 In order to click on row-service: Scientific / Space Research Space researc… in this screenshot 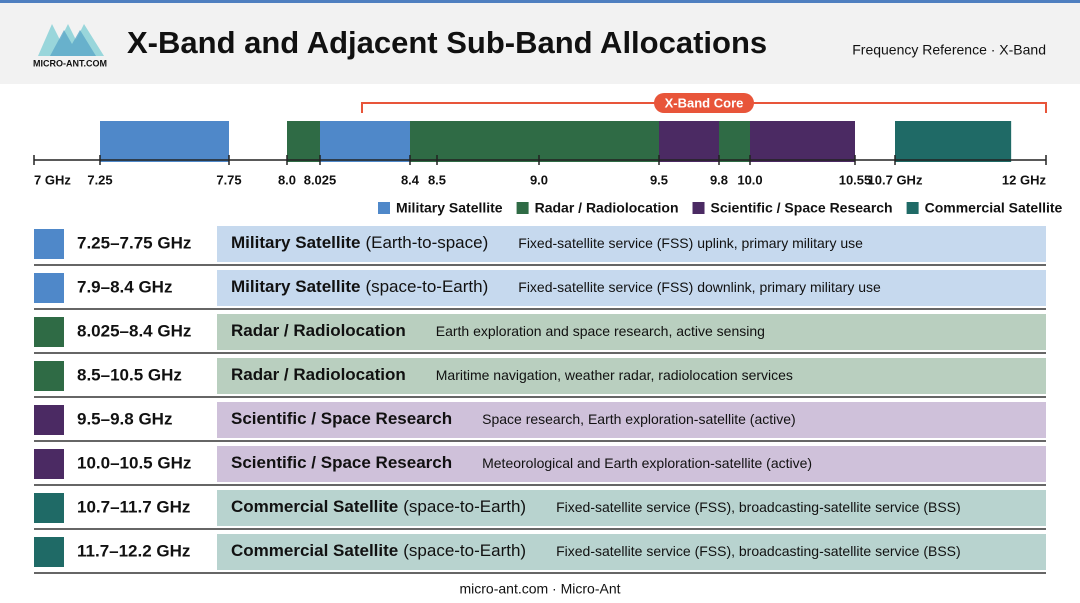, I will do `click(513, 418)`.